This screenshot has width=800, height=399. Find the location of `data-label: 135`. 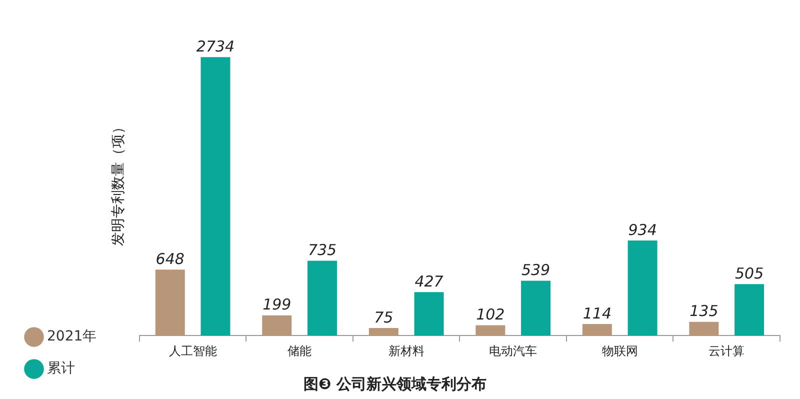

data-label: 135 is located at coordinates (704, 311).